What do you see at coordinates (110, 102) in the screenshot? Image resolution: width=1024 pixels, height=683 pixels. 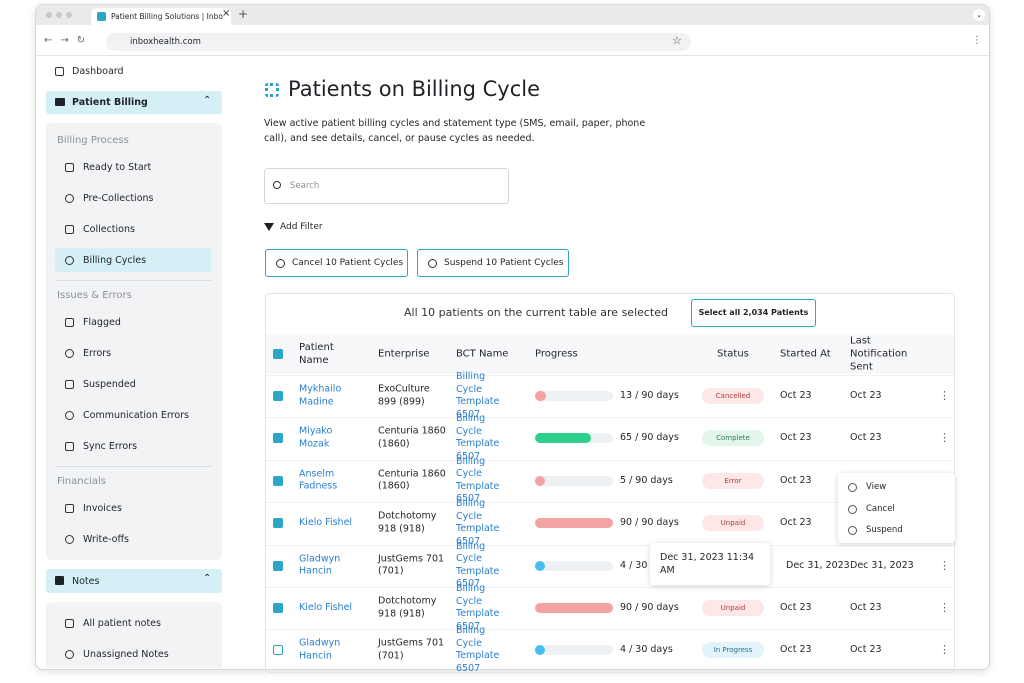 I see `nav-group: Patient Billing` at bounding box center [110, 102].